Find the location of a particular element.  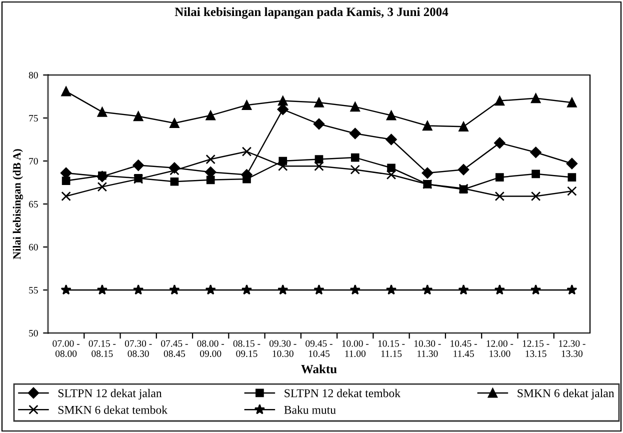

x-tick-label: 10.30 - 11.30 is located at coordinates (427, 348).